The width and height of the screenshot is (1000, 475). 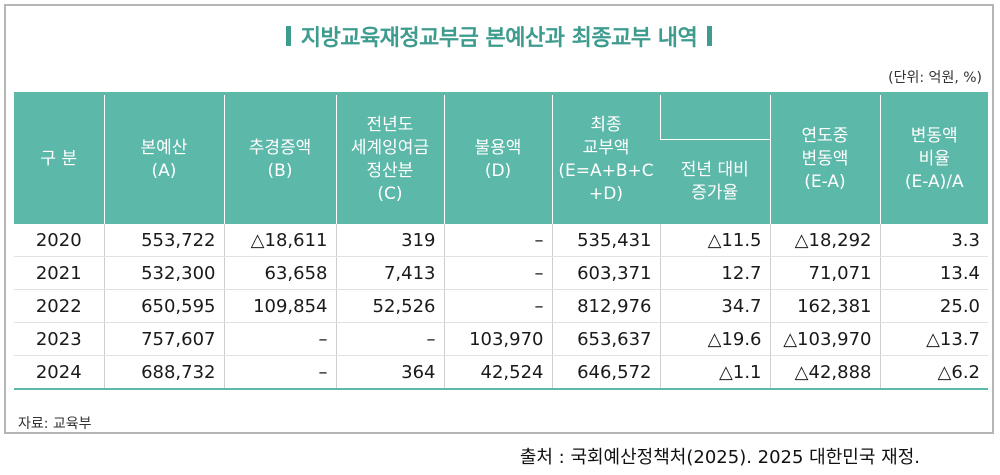 I want to click on cell-surplus-settlement: 319, so click(x=389, y=240).